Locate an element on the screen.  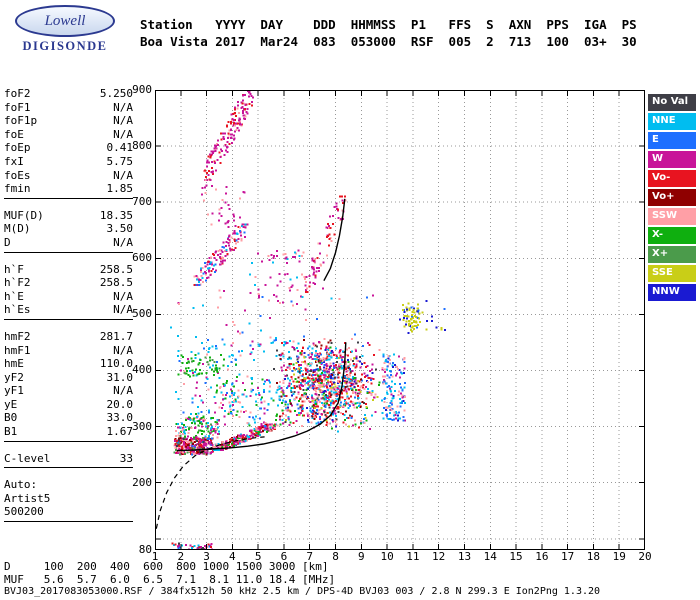
param-row-yf1: yF1 N/A is located at coordinates (68, 391).